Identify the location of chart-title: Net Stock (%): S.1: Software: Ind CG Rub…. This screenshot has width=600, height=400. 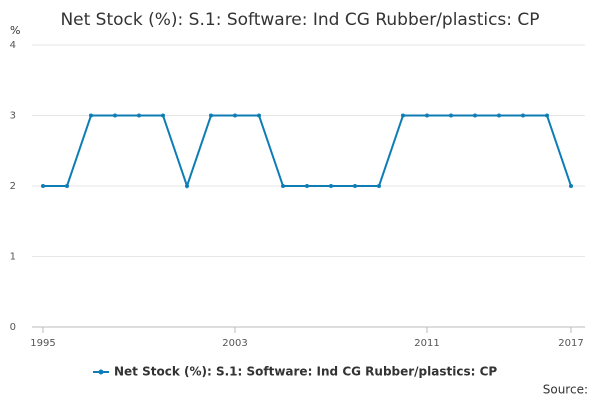
(299, 20).